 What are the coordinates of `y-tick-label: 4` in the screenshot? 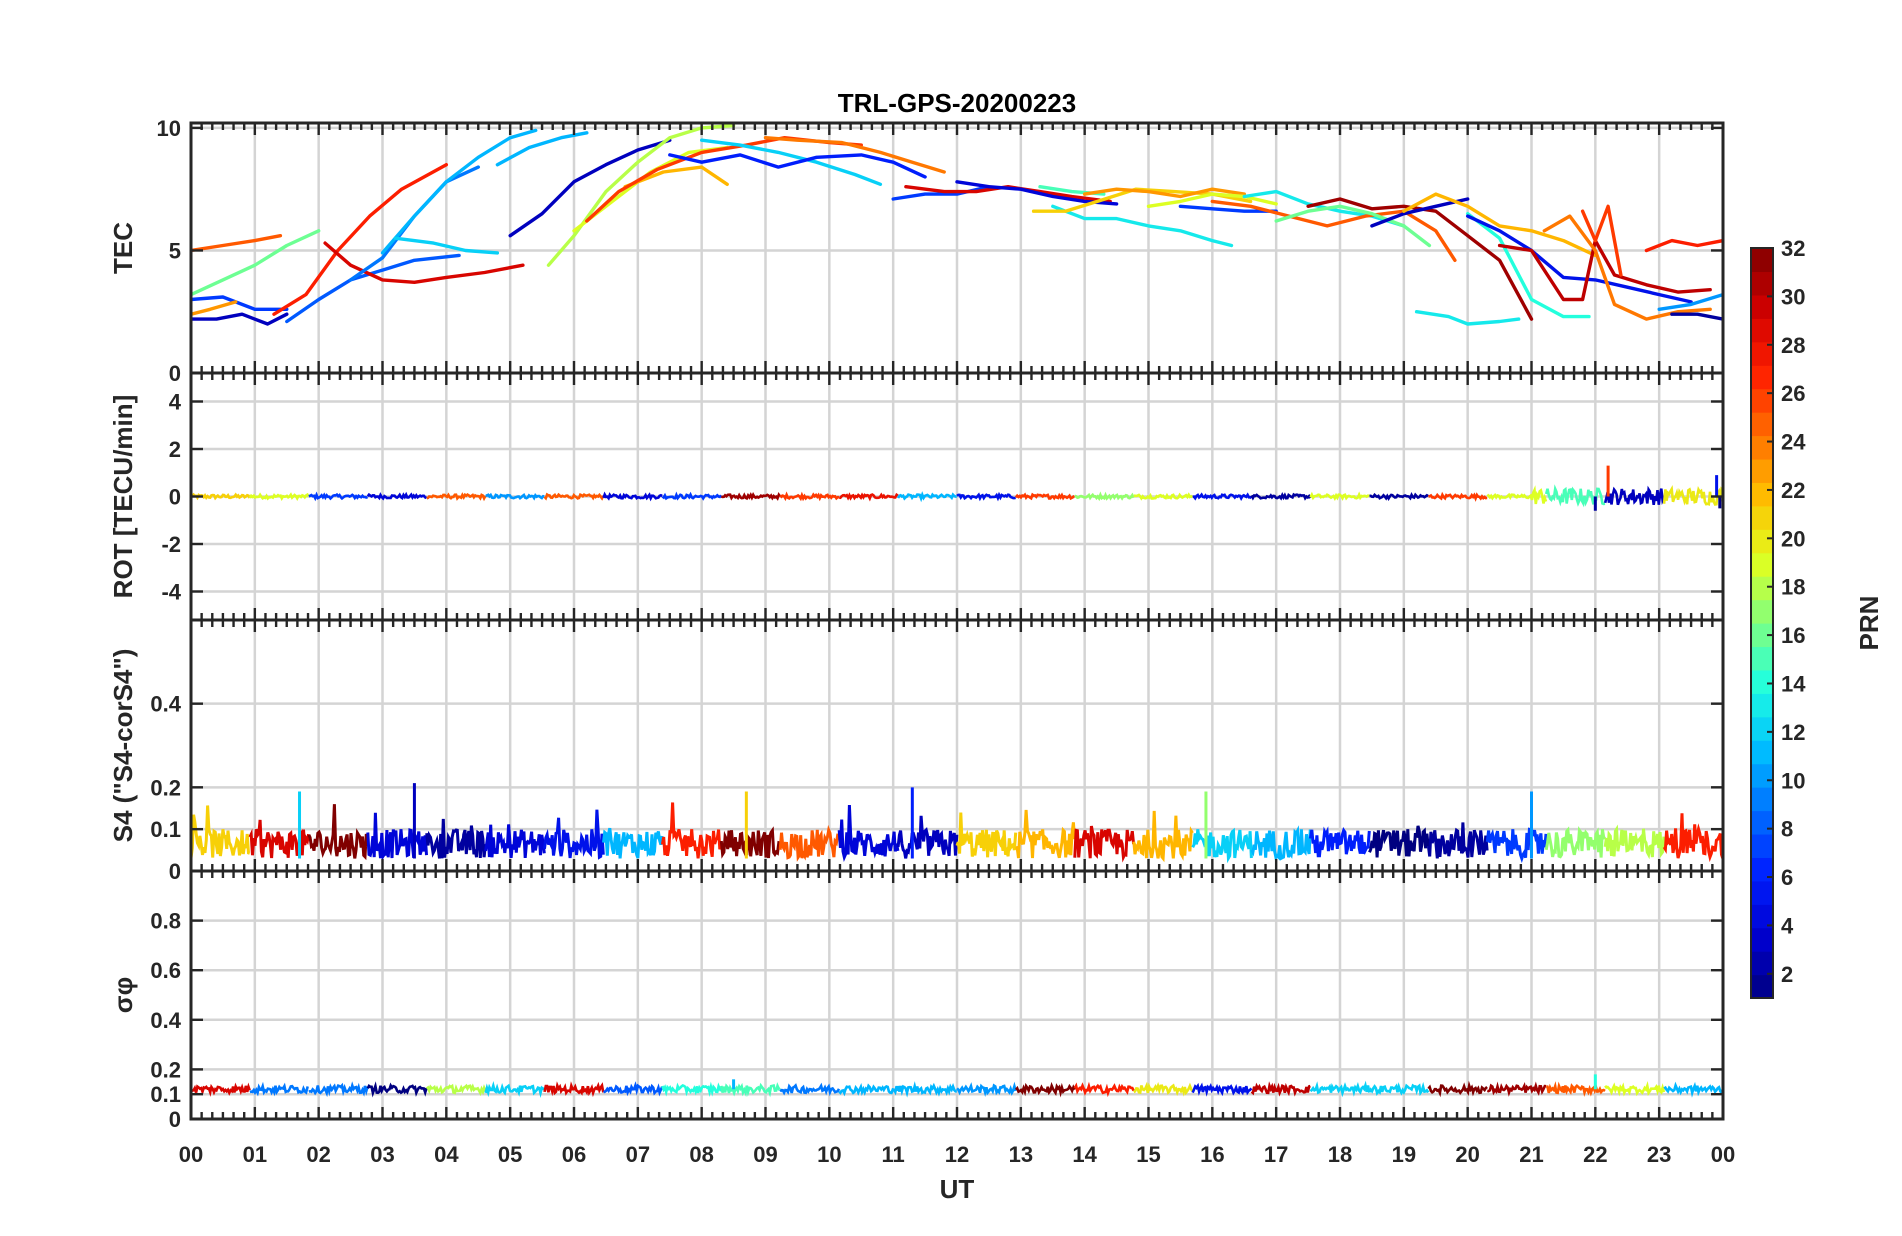 It's located at (175, 402).